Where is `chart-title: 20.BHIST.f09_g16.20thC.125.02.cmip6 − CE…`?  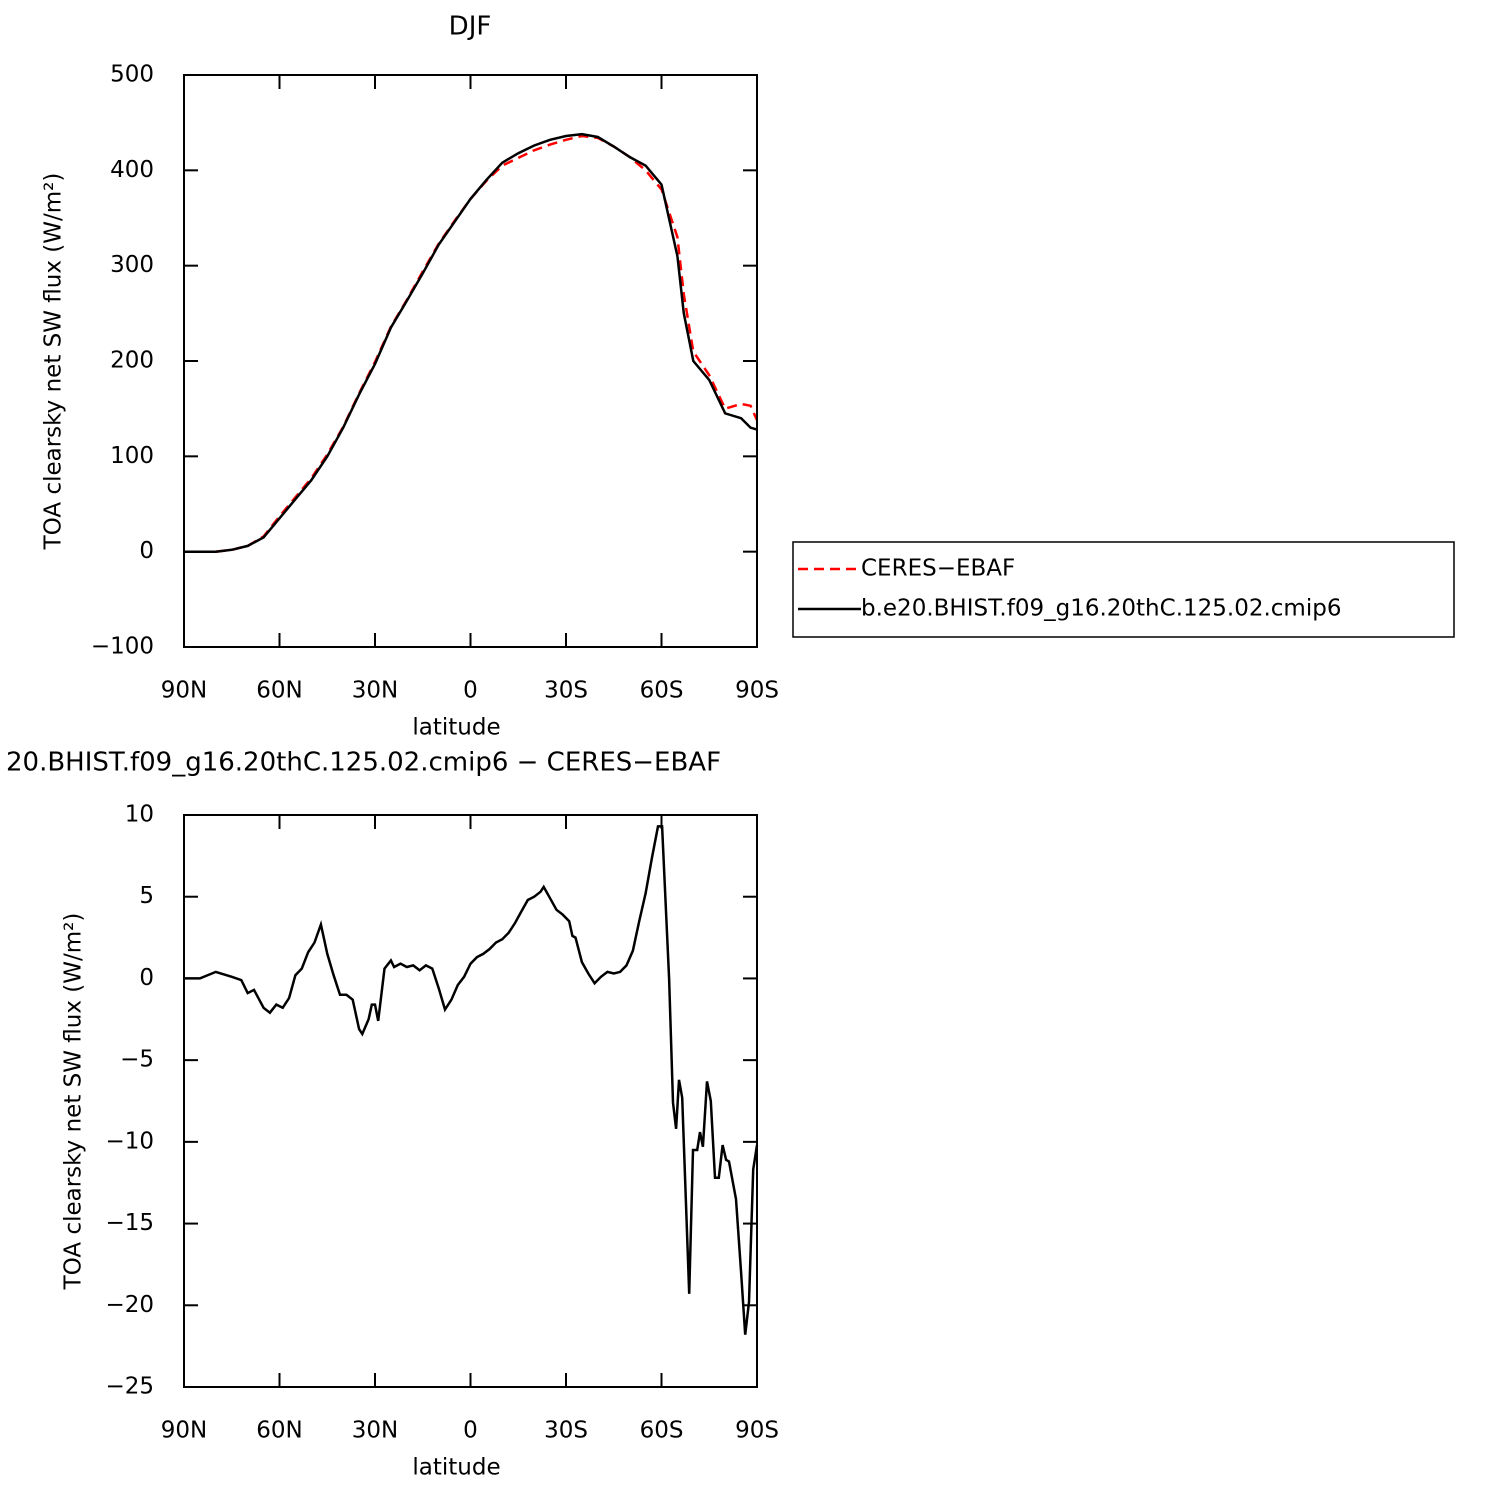
chart-title: 20.BHIST.f09_g16.20thC.125.02.cmip6 − CE… is located at coordinates (363, 763).